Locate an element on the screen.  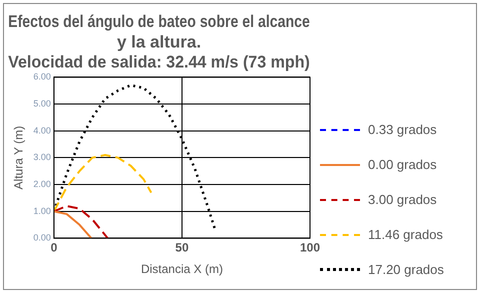
y-tick-label: 0.00 is located at coordinates (42, 237).